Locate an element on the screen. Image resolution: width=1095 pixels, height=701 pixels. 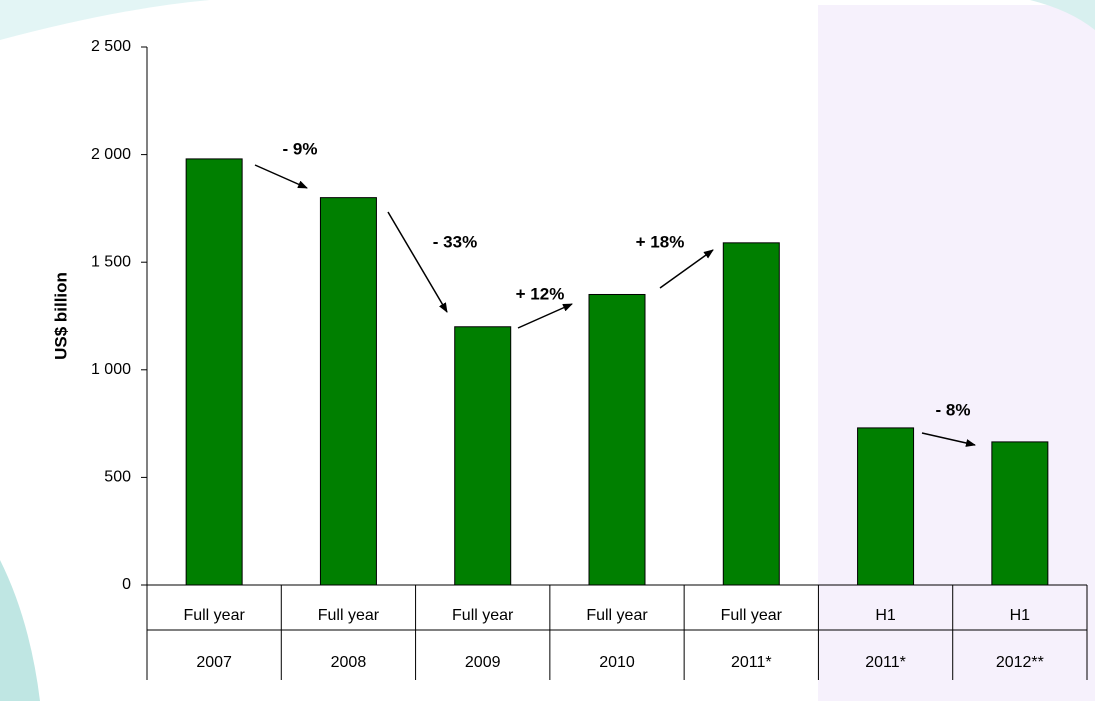
annotation: - 9% is located at coordinates (300, 148).